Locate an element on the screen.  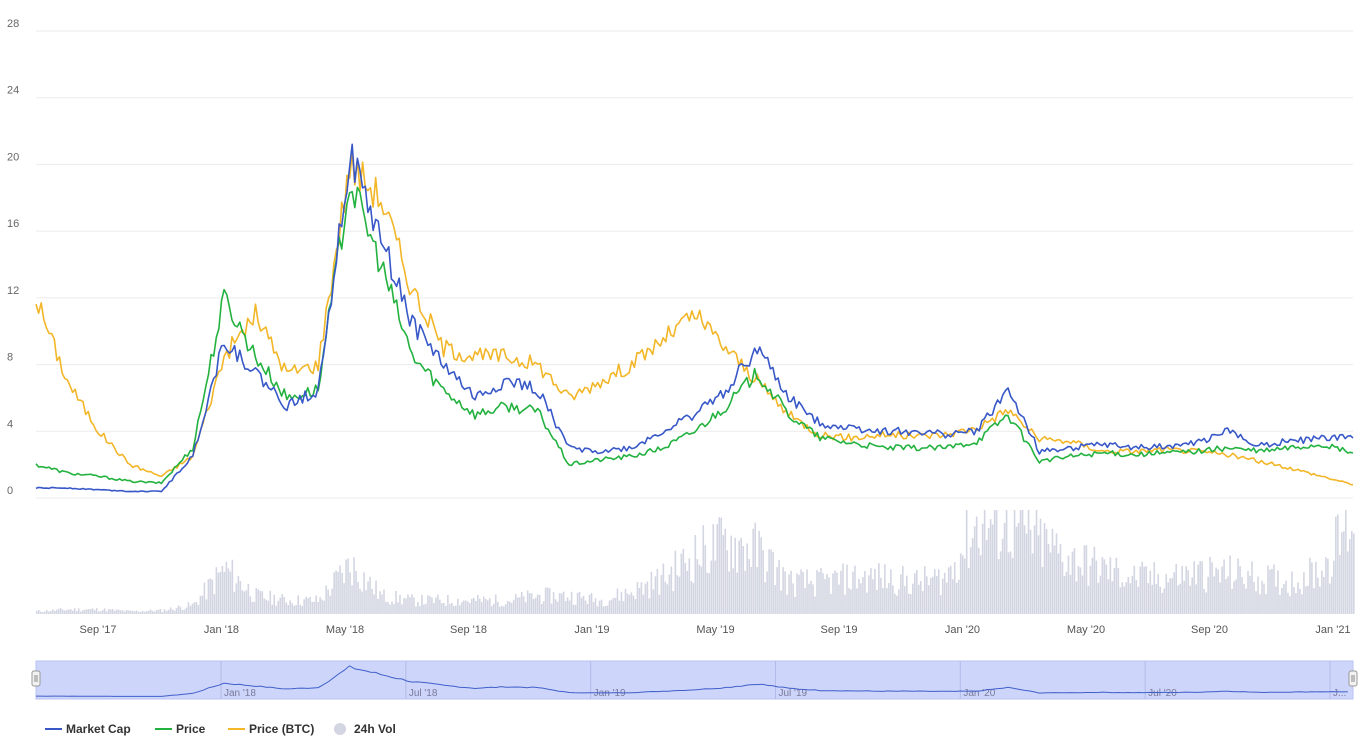
navigator-left-handle is located at coordinates (36, 678).